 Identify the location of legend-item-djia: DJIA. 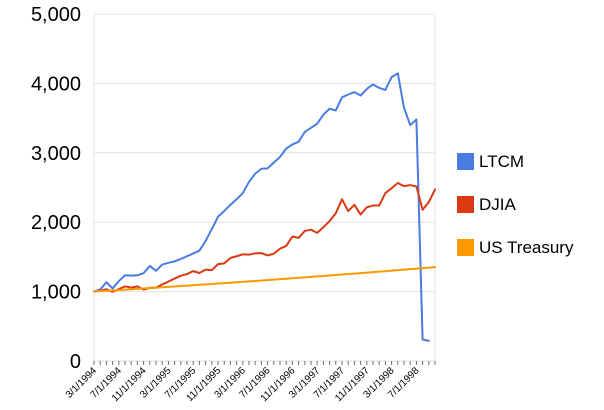
(515, 204).